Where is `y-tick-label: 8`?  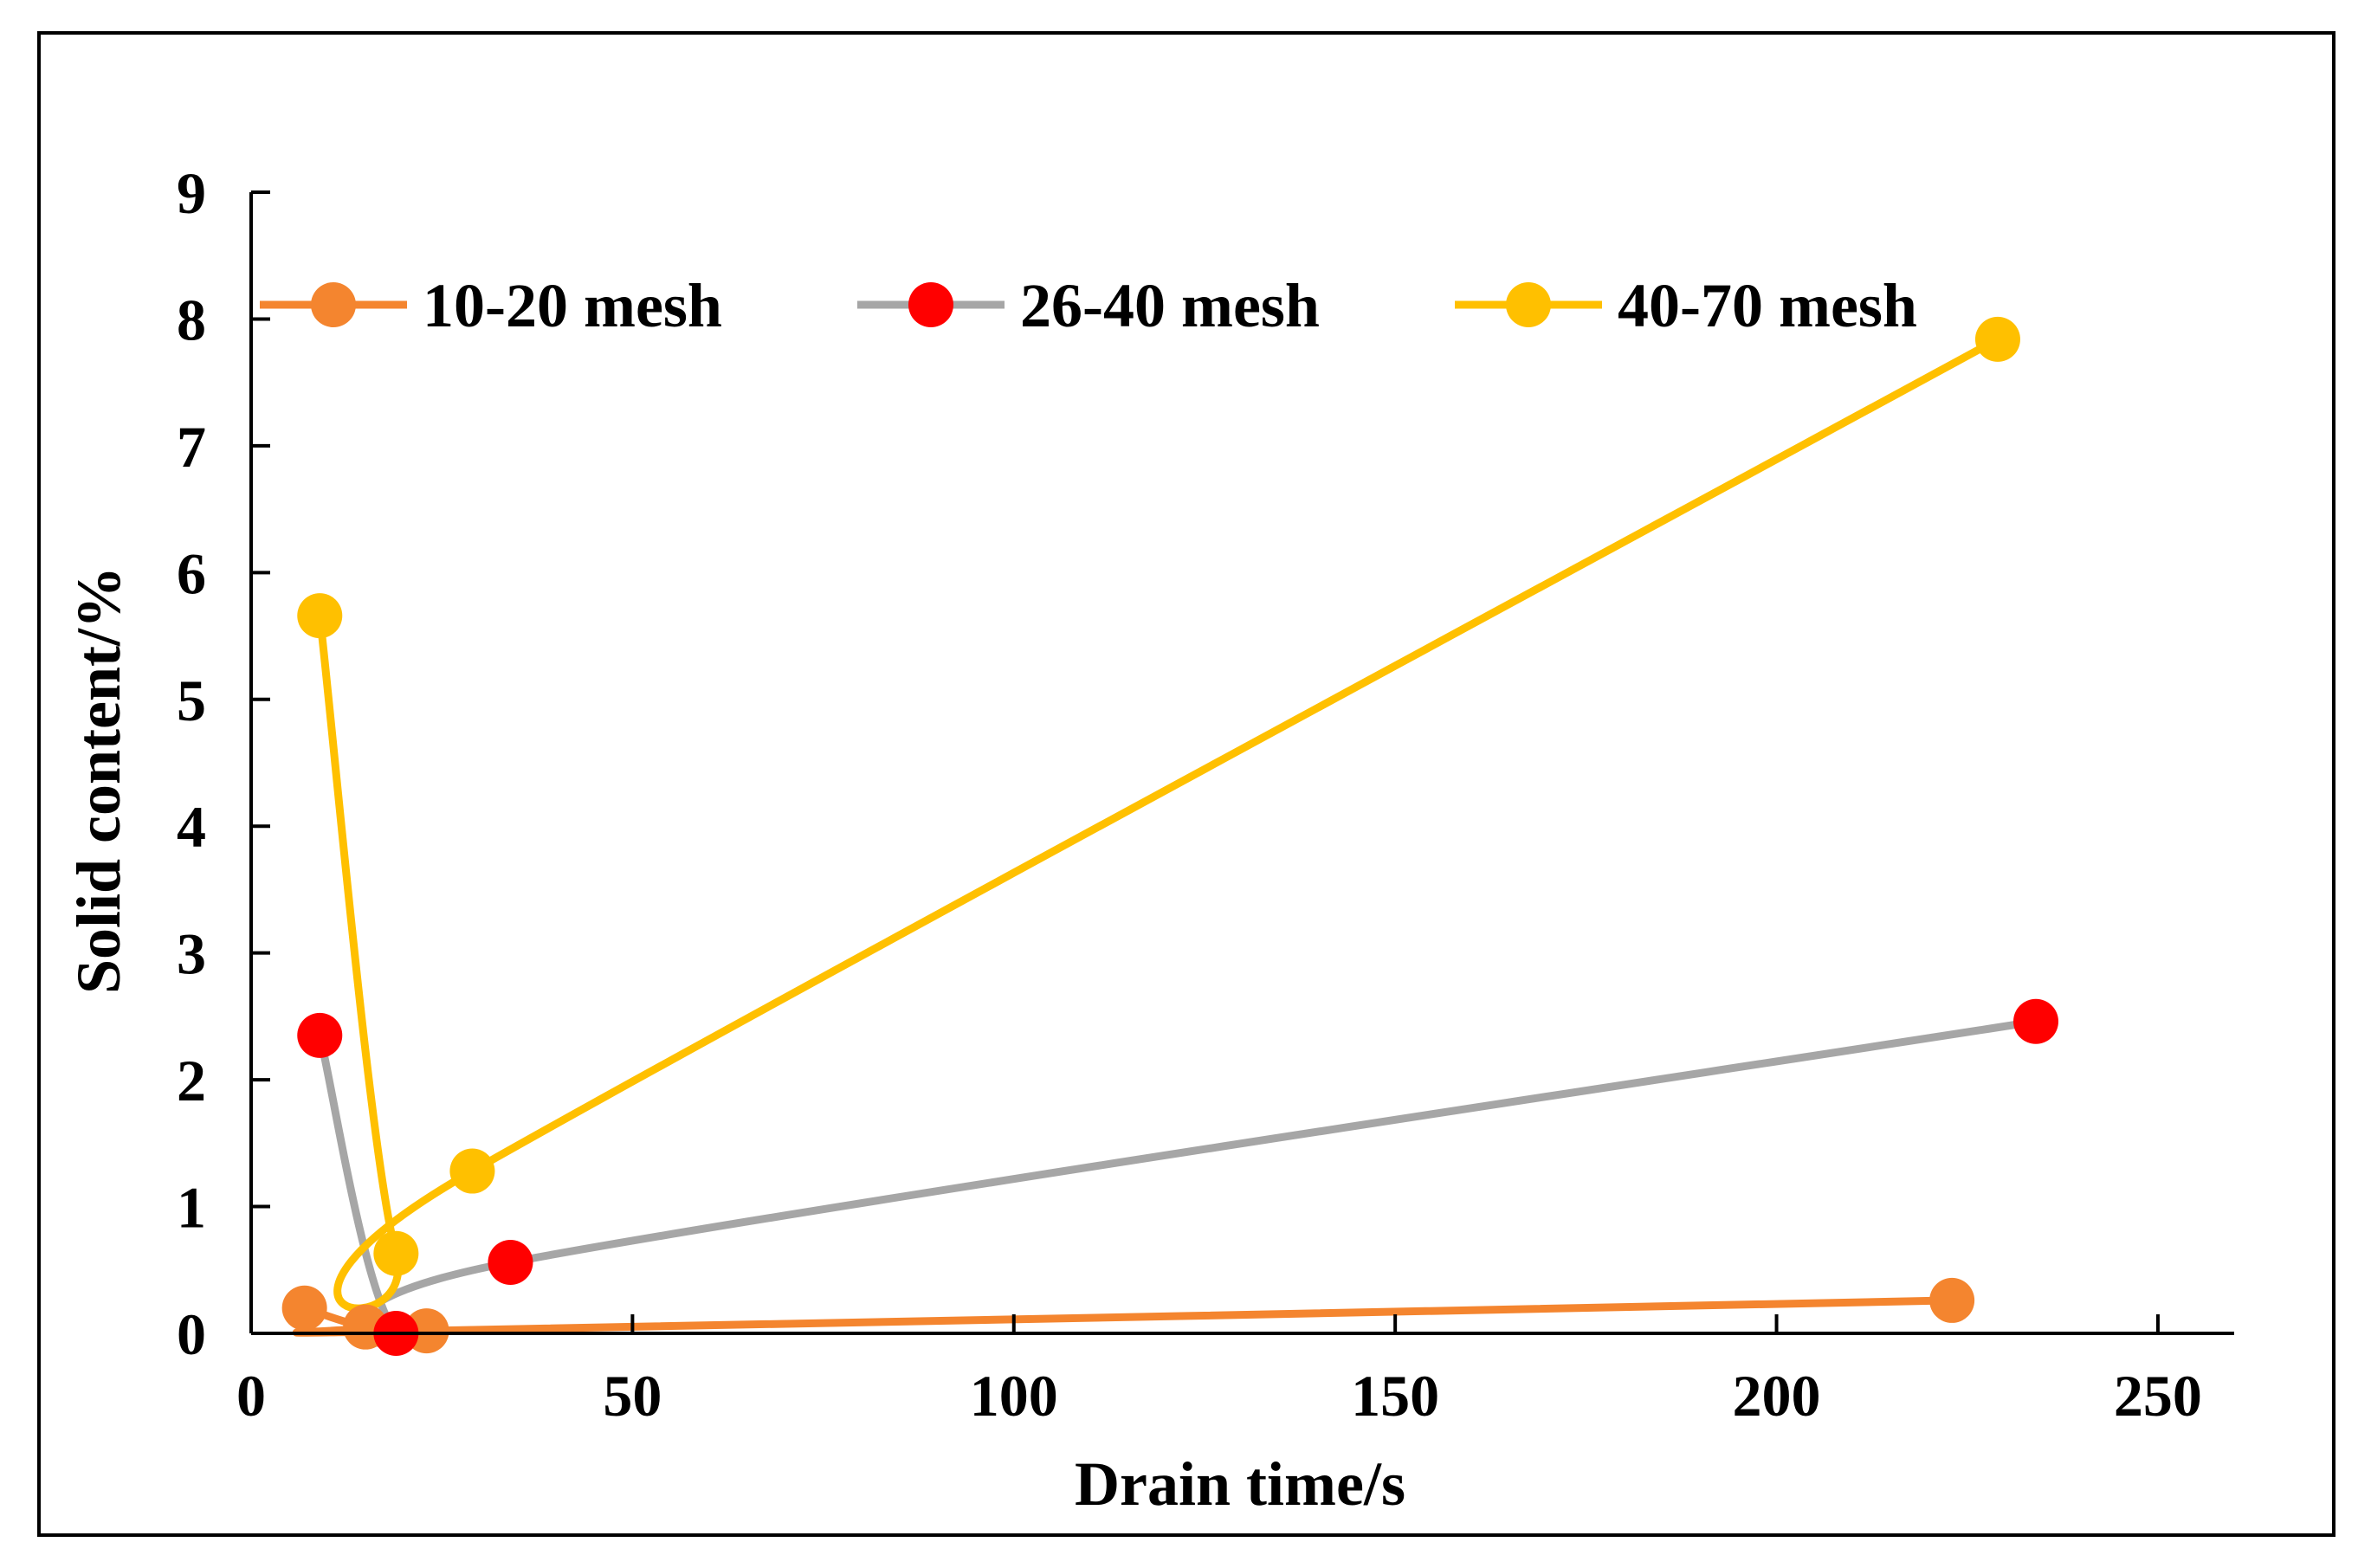 y-tick-label: 8 is located at coordinates (192, 320).